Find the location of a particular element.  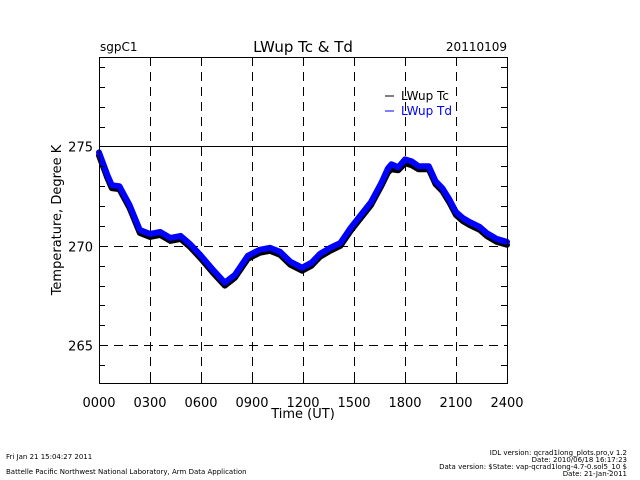

x-tick-label: 2100 is located at coordinates (455, 403).